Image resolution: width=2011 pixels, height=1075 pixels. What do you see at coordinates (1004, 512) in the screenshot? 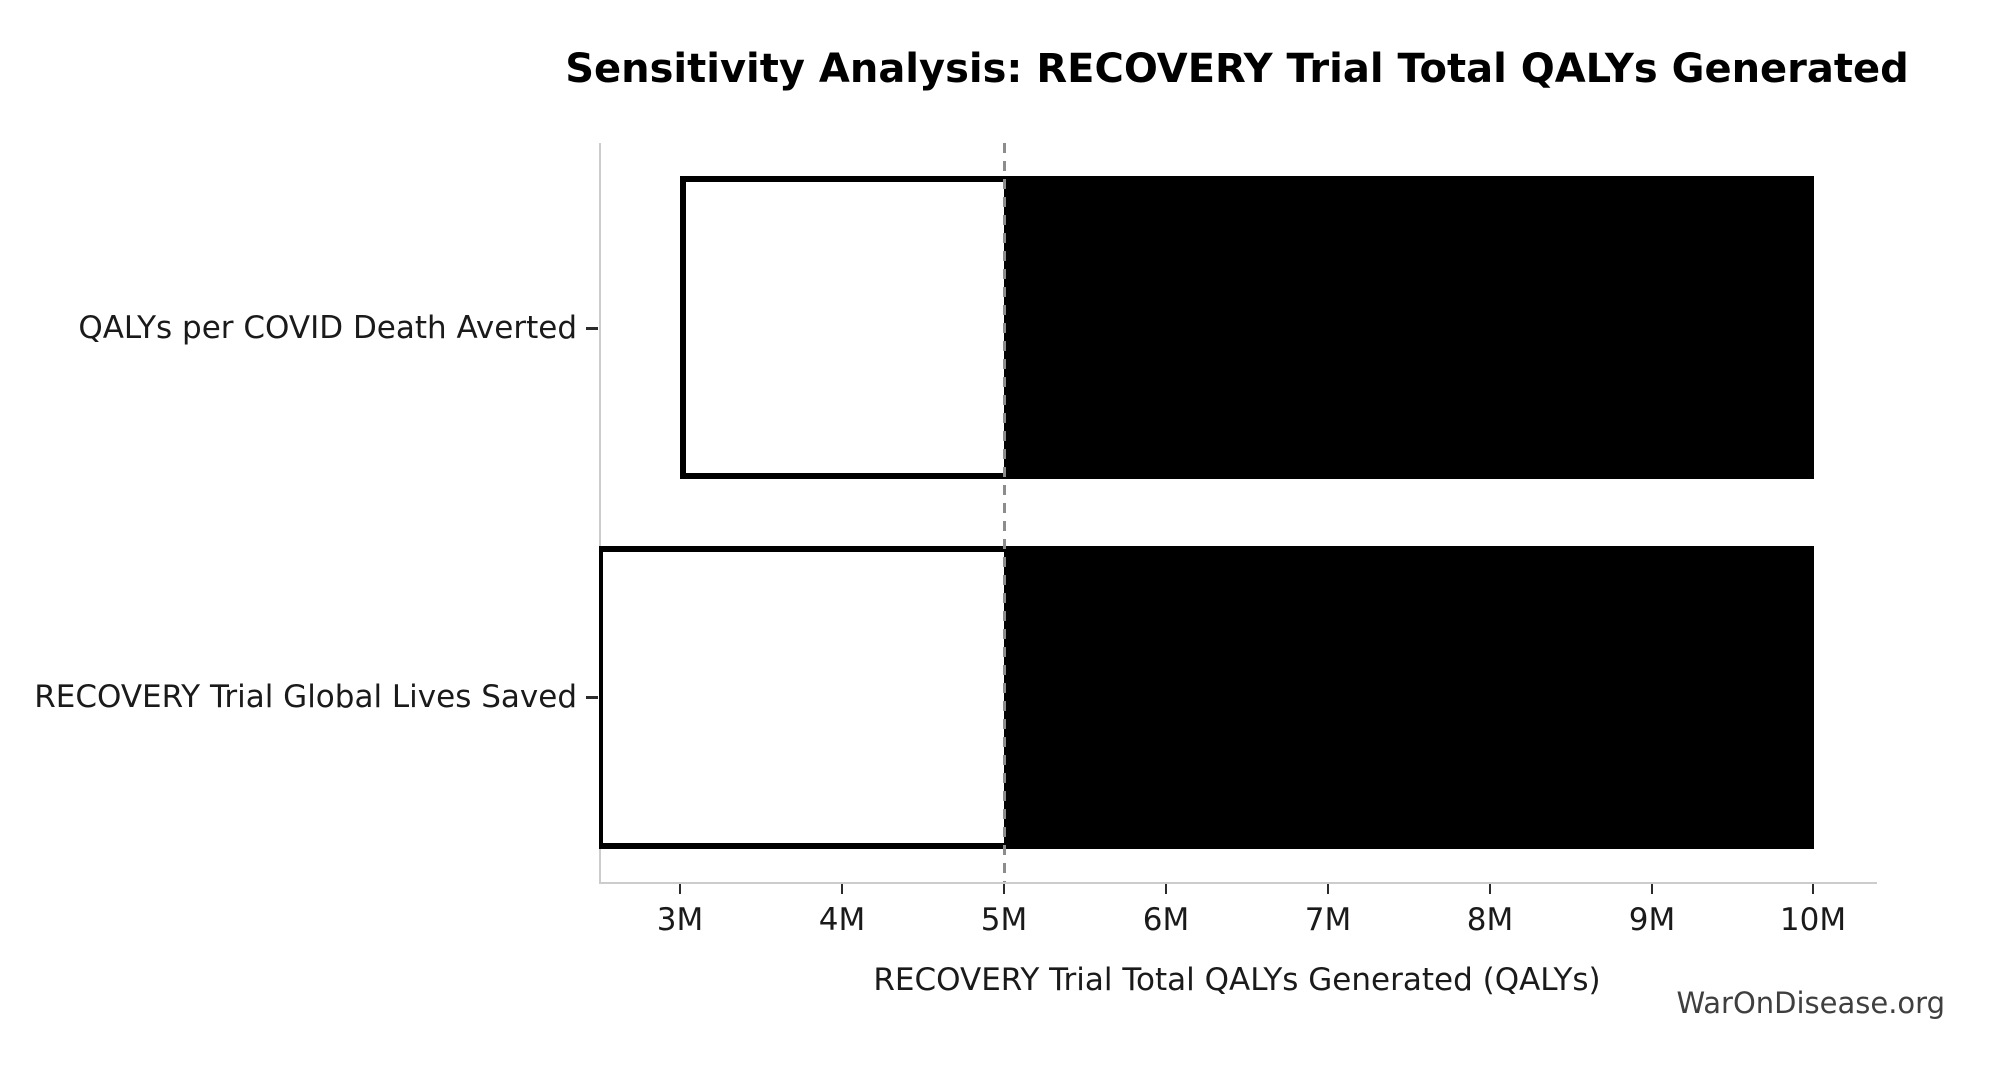
I see `baseline-dashline` at bounding box center [1004, 512].